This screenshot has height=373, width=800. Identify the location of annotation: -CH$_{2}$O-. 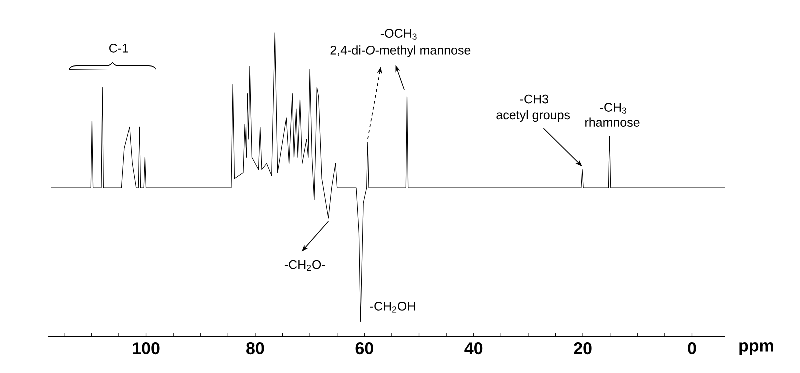
(305, 266).